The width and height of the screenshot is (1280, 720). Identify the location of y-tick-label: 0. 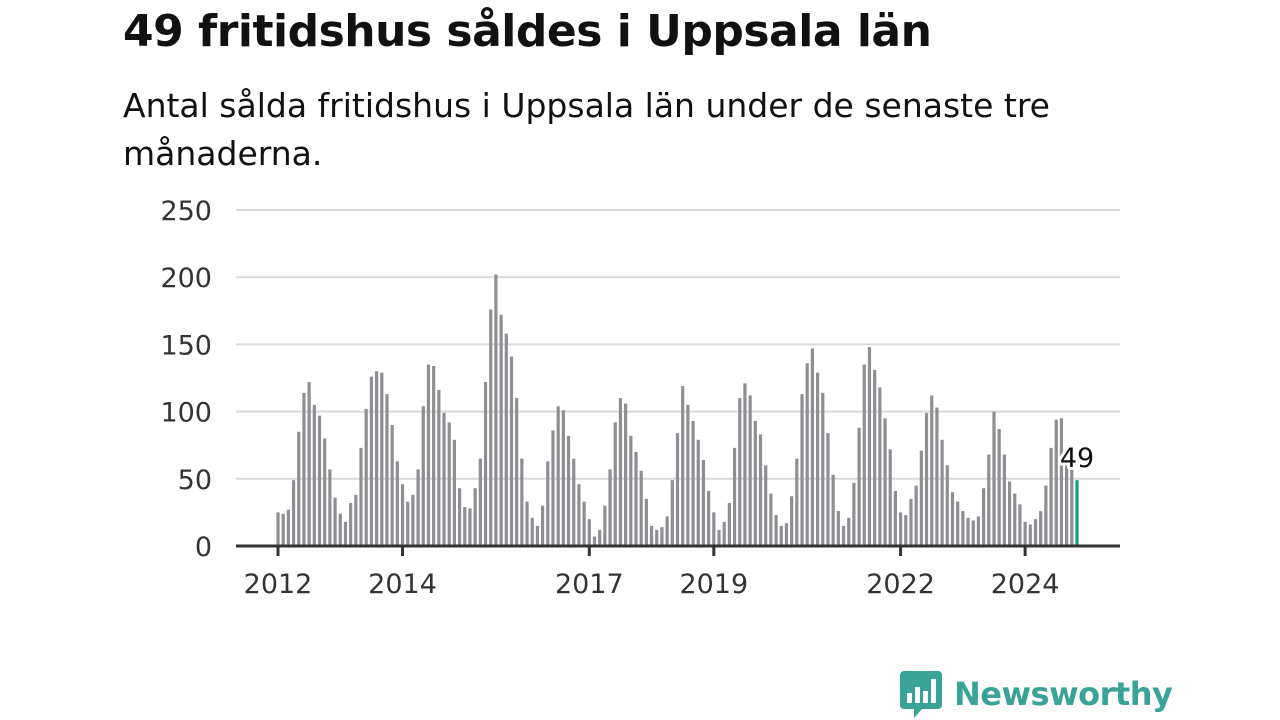
(203, 547).